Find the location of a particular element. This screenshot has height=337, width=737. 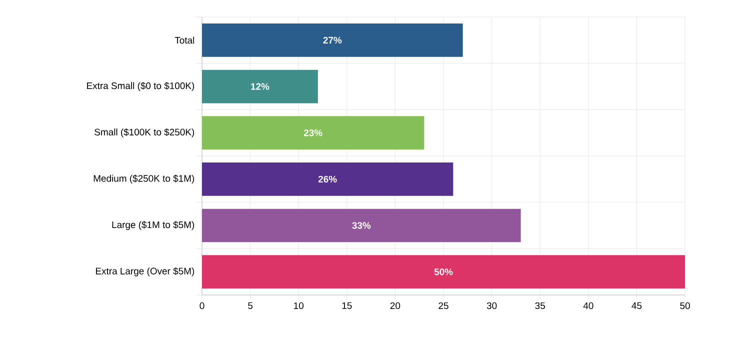

x-tick-label: 10 is located at coordinates (299, 306).